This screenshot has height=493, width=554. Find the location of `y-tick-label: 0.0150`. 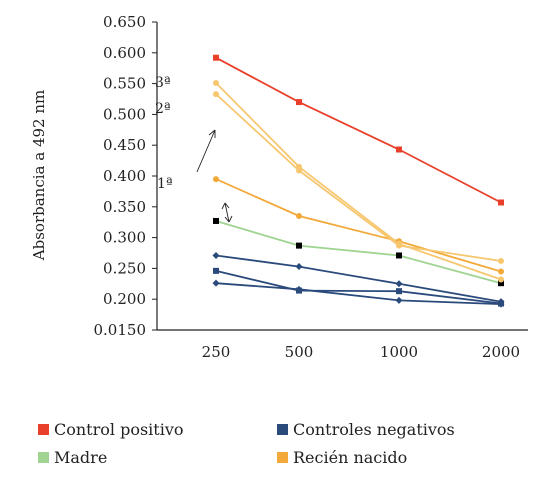

y-tick-label: 0.0150 is located at coordinates (120, 330).